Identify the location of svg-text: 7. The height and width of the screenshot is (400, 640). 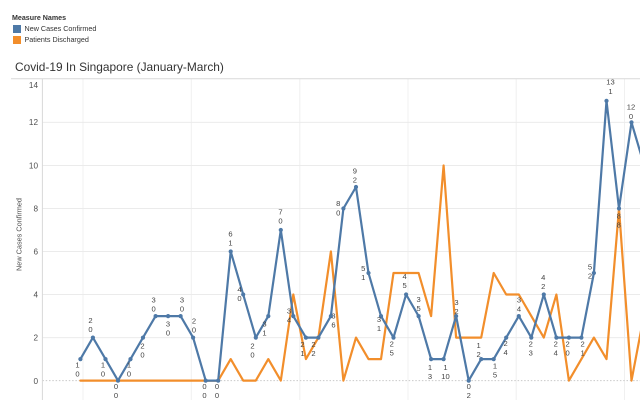
(280, 211).